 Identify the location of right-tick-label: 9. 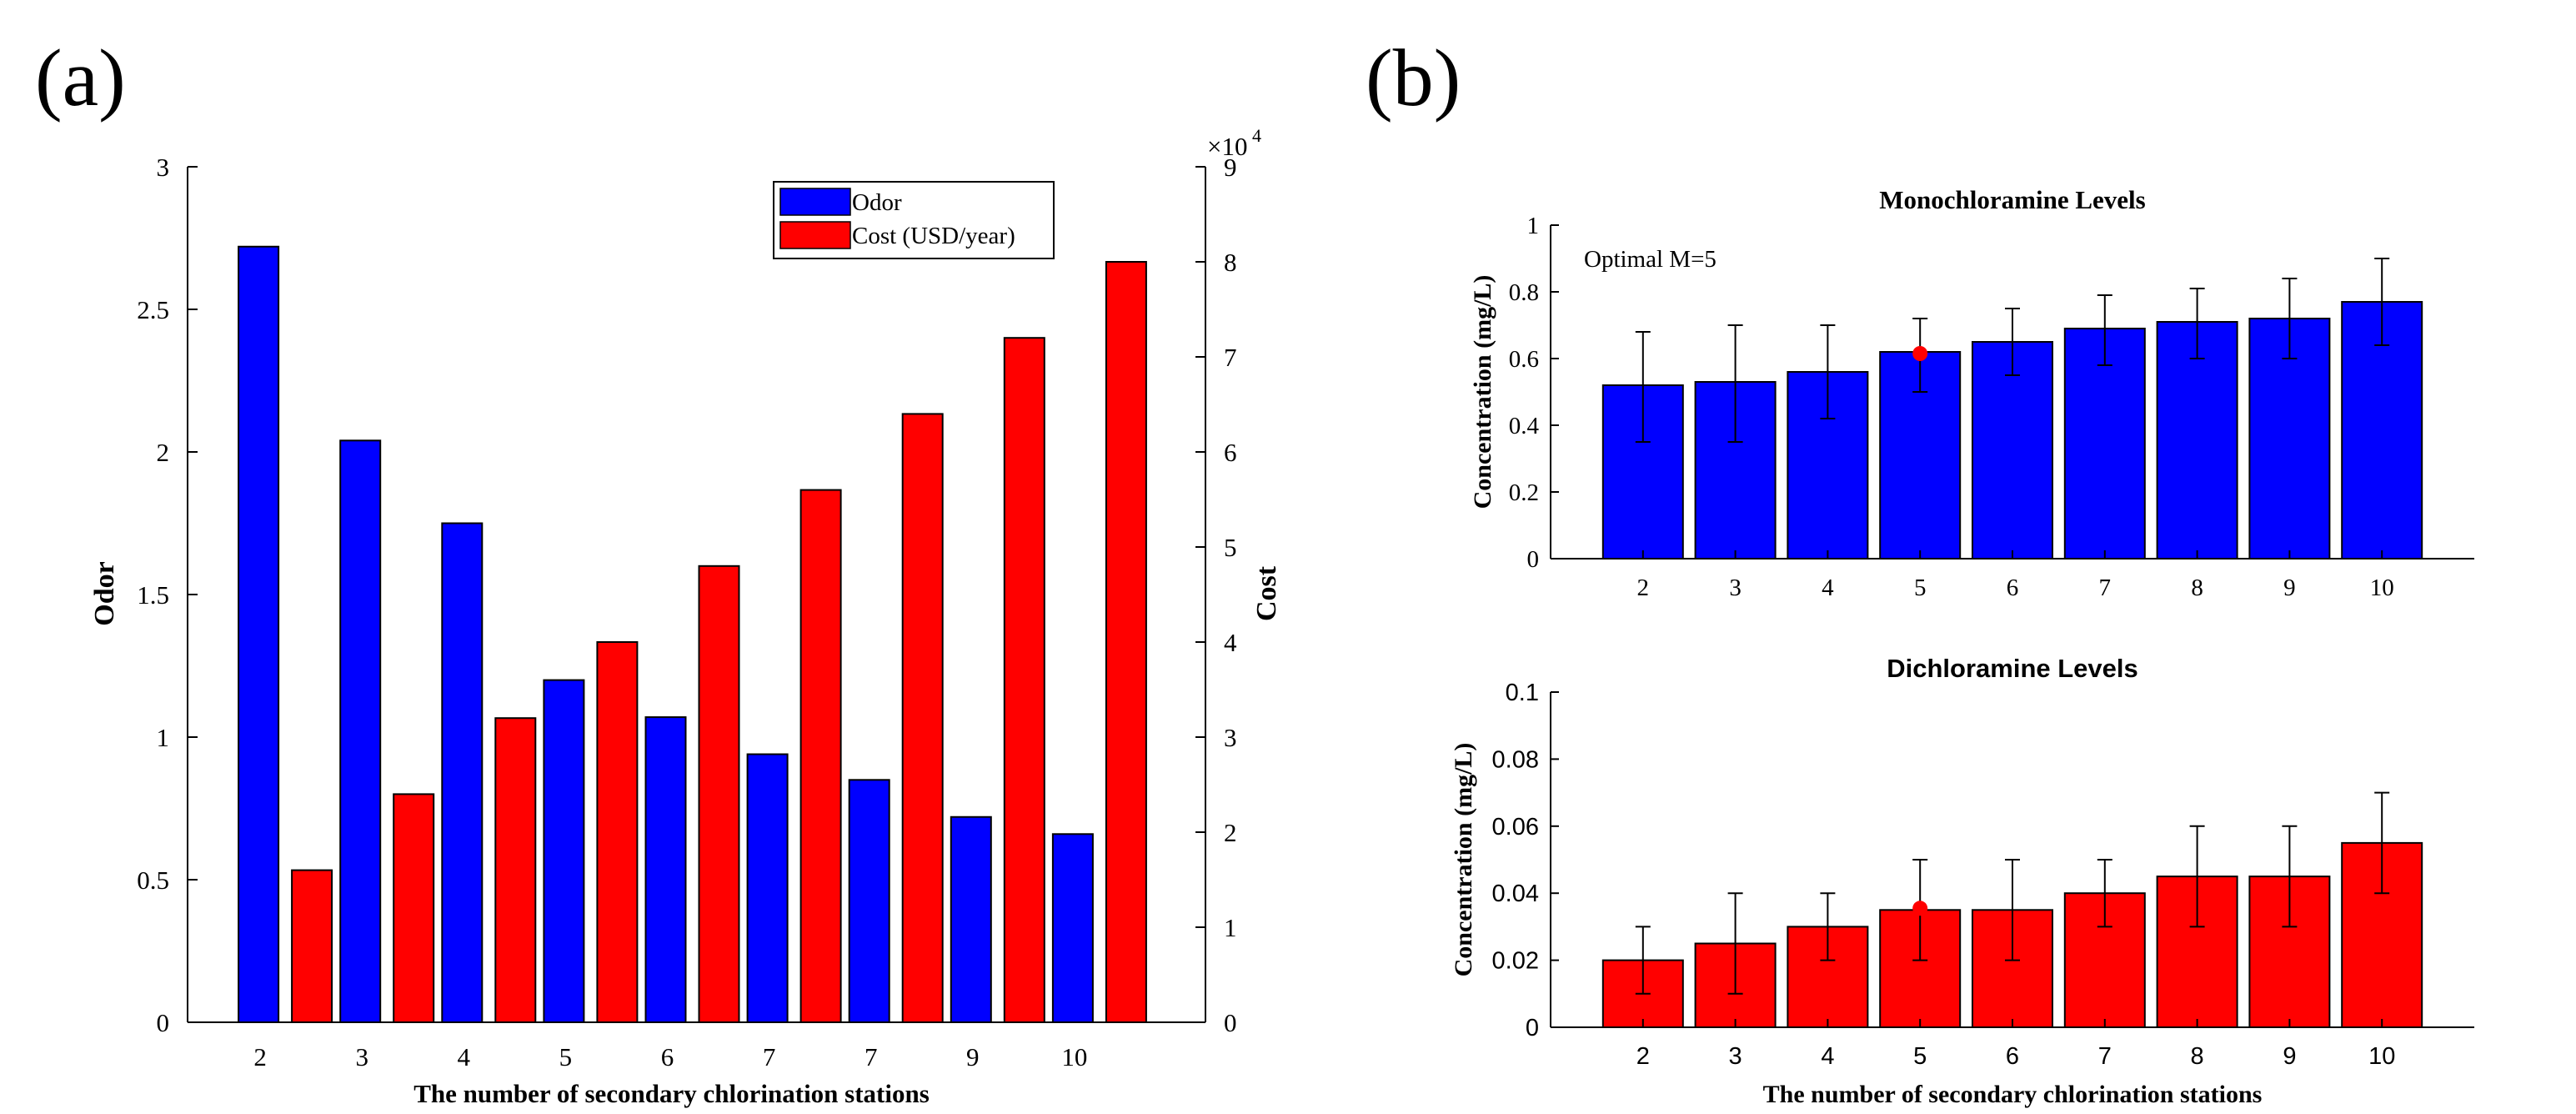
(1230, 168).